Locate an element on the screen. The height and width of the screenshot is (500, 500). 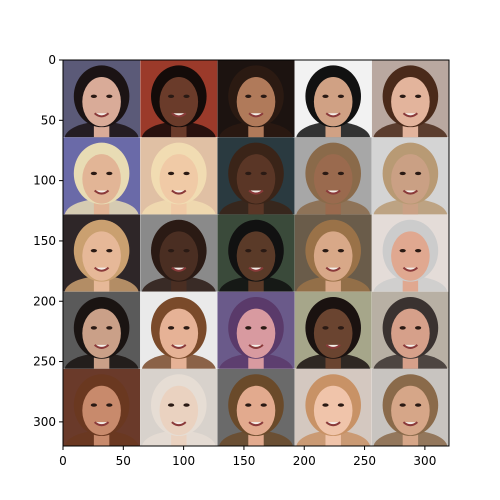
x-tick-label: 300 is located at coordinates (424, 461).